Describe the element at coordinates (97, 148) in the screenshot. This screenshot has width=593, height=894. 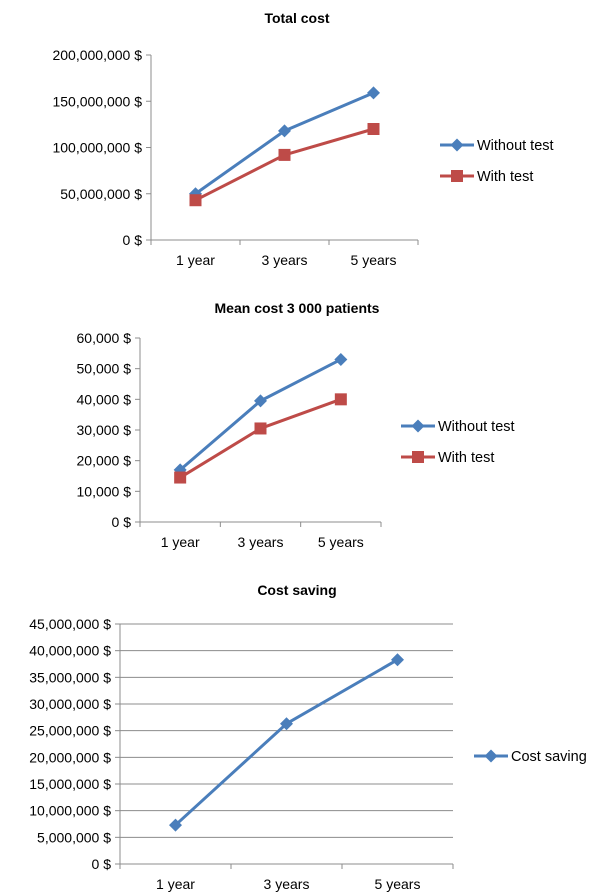
I see `y-tick-label: 100,000,000 $` at that location.